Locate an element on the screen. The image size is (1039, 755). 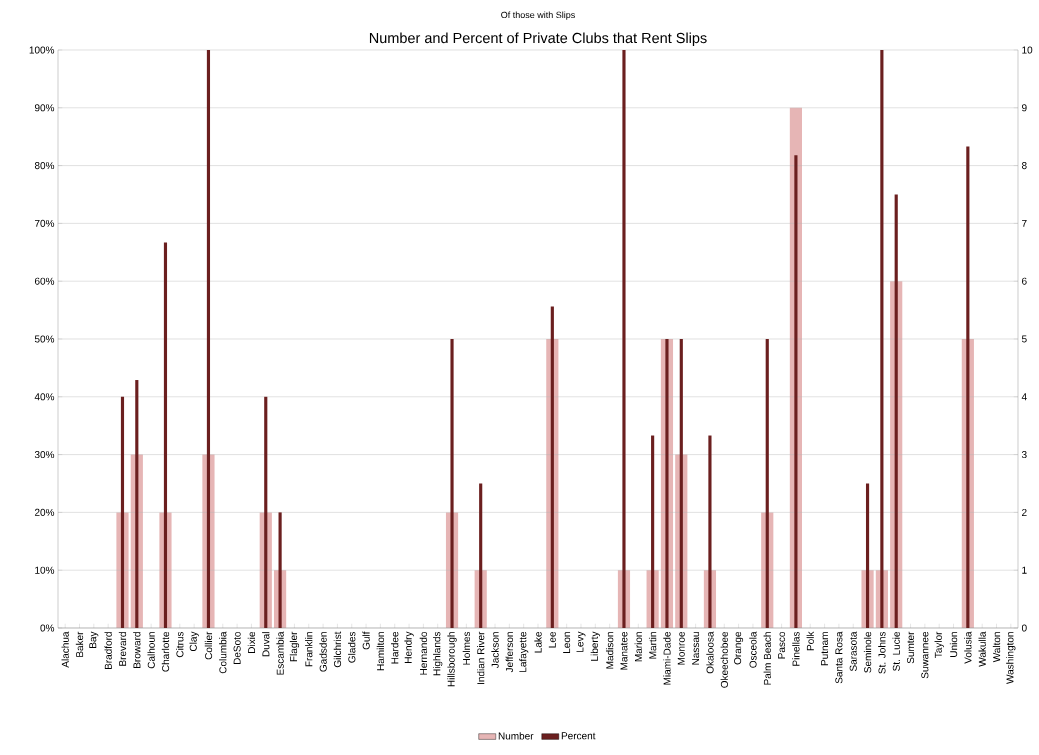
x-tick-label: Monroe is located at coordinates (681, 648).